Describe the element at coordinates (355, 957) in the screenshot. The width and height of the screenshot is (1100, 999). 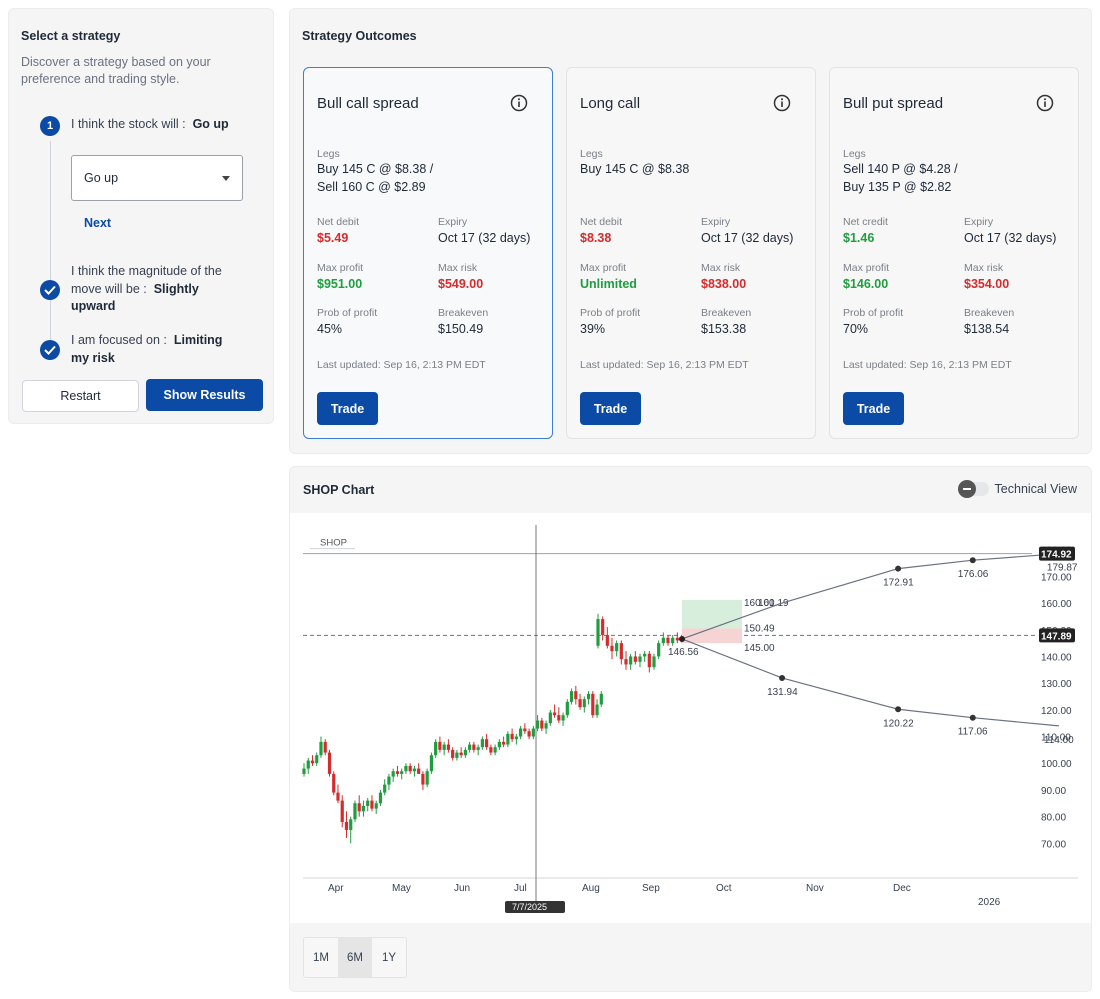
I see `range-button-6m: 6M` at that location.